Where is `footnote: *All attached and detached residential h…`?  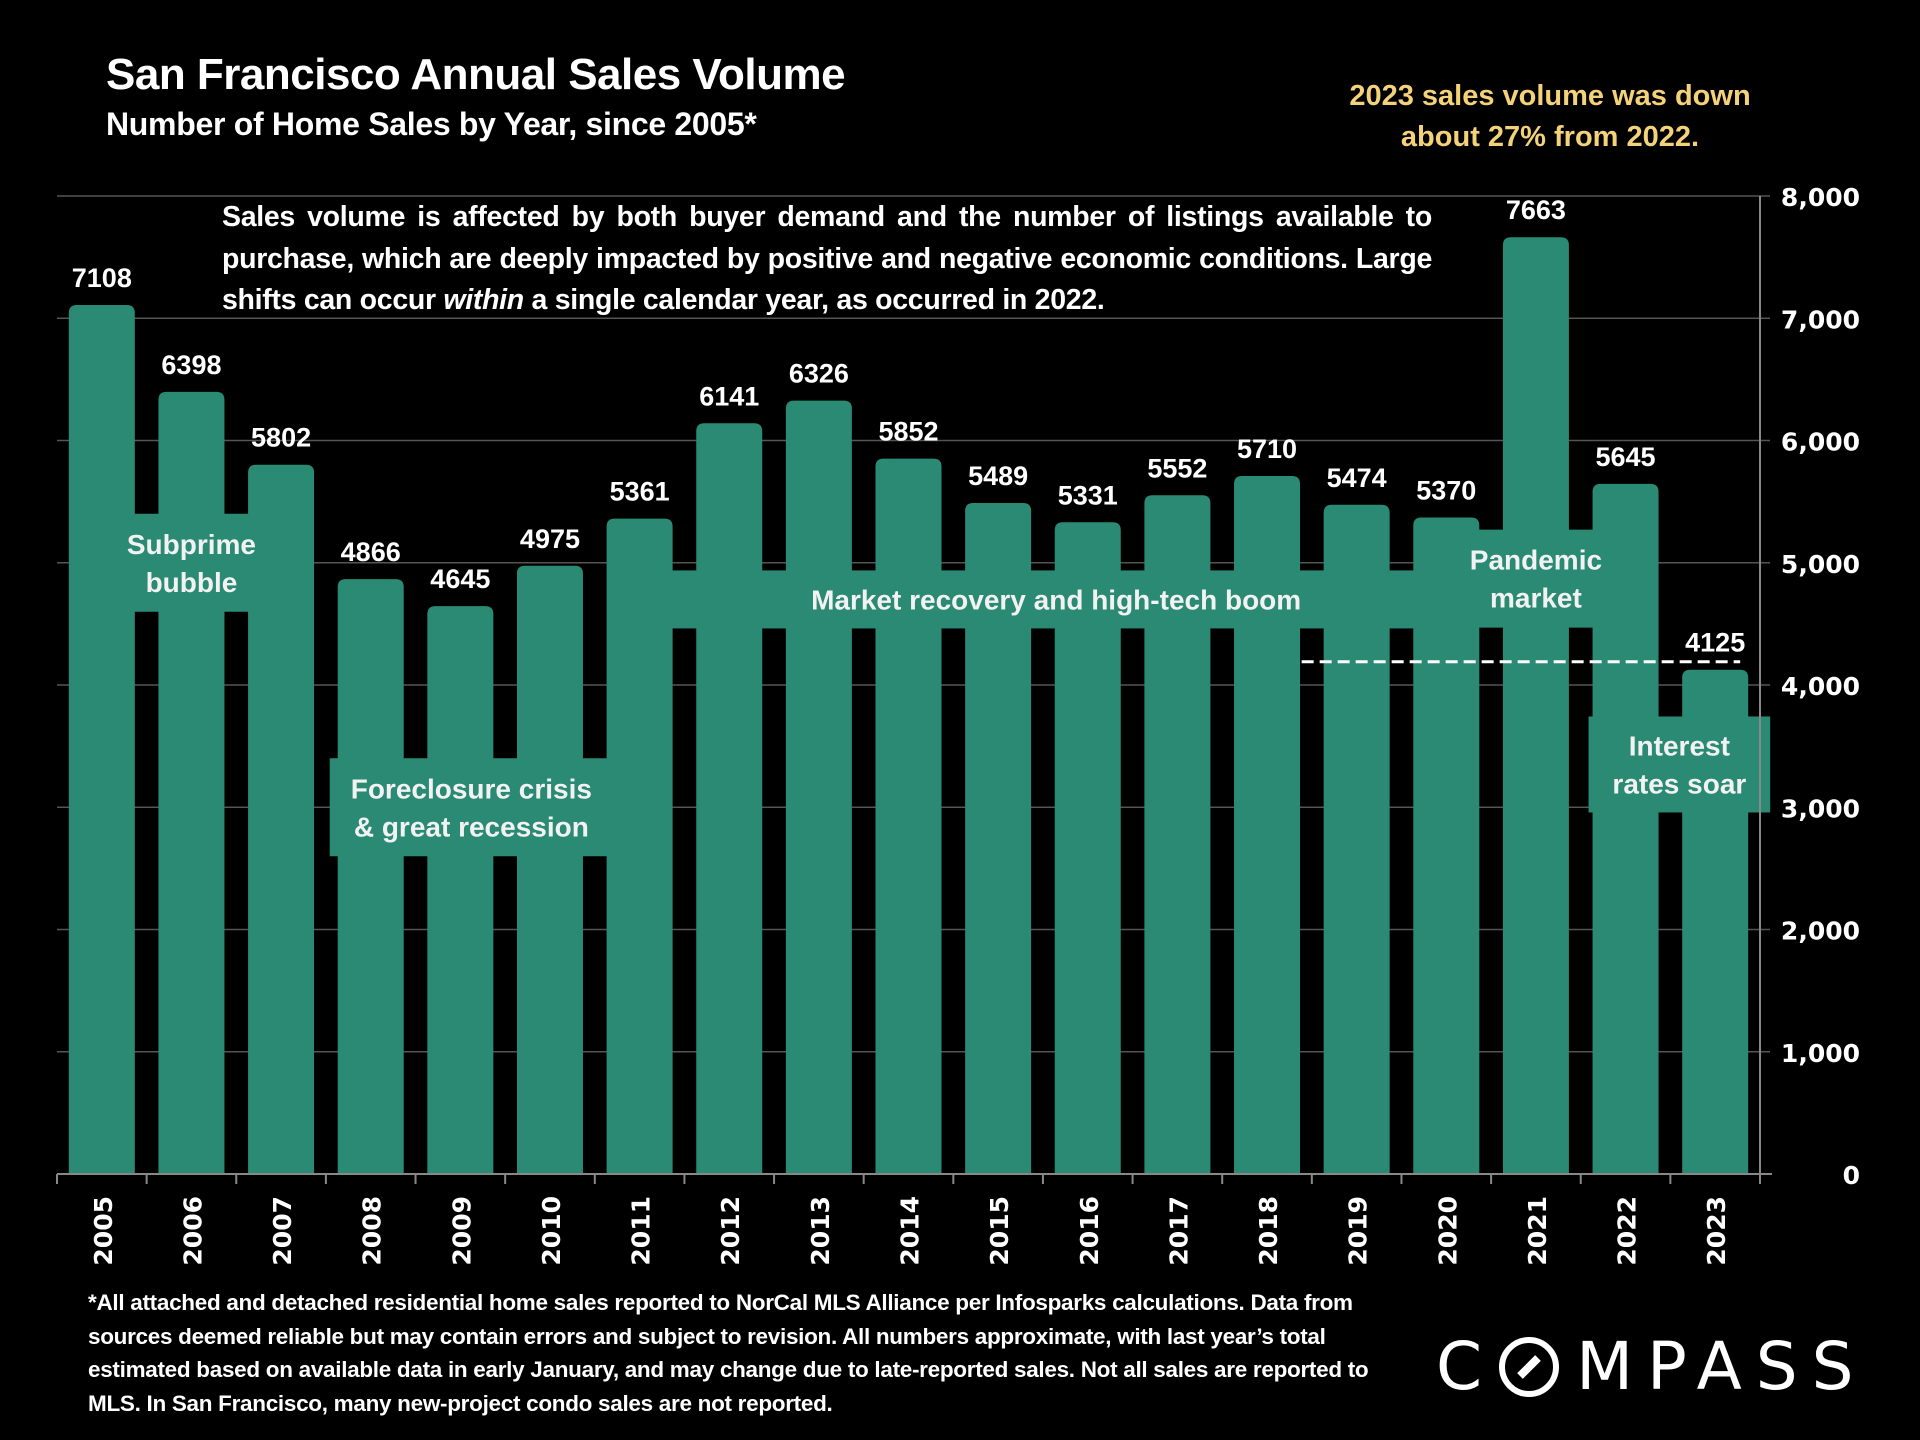
footnote: *All attached and detached residential h… is located at coordinates (728, 1353).